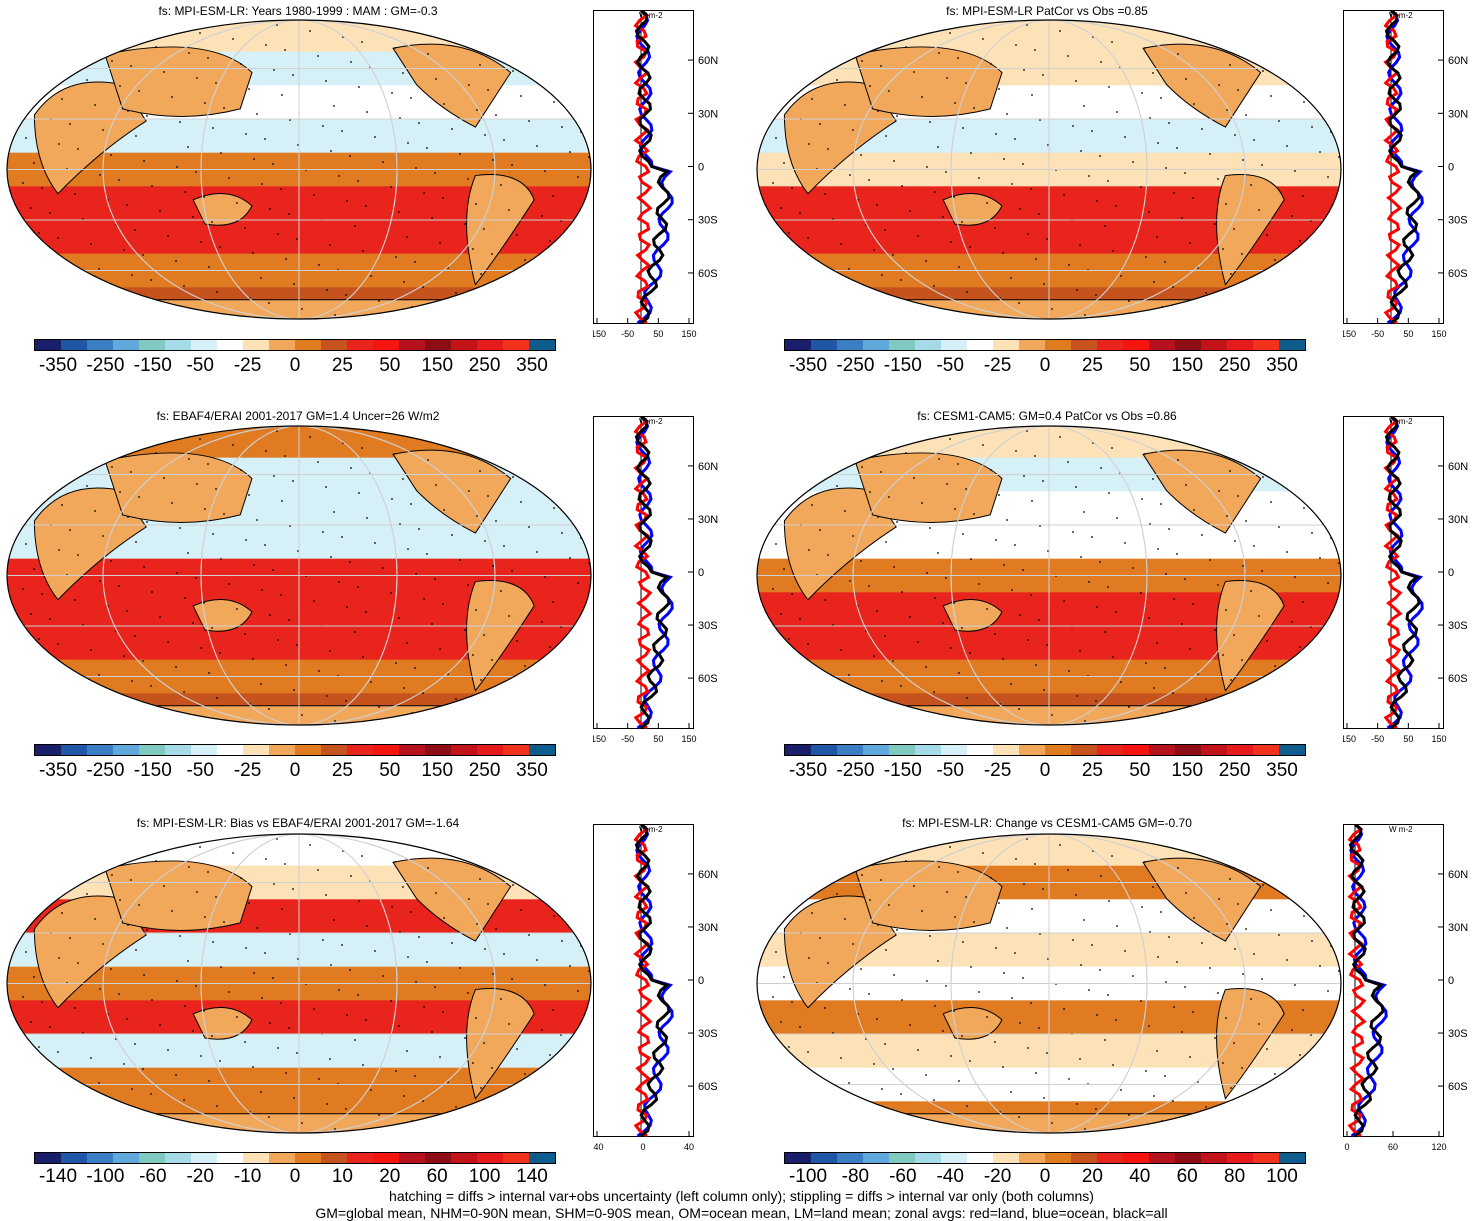 This screenshot has width=1483, height=1221. Describe the element at coordinates (1049, 575) in the screenshot. I see `world-map` at that location.